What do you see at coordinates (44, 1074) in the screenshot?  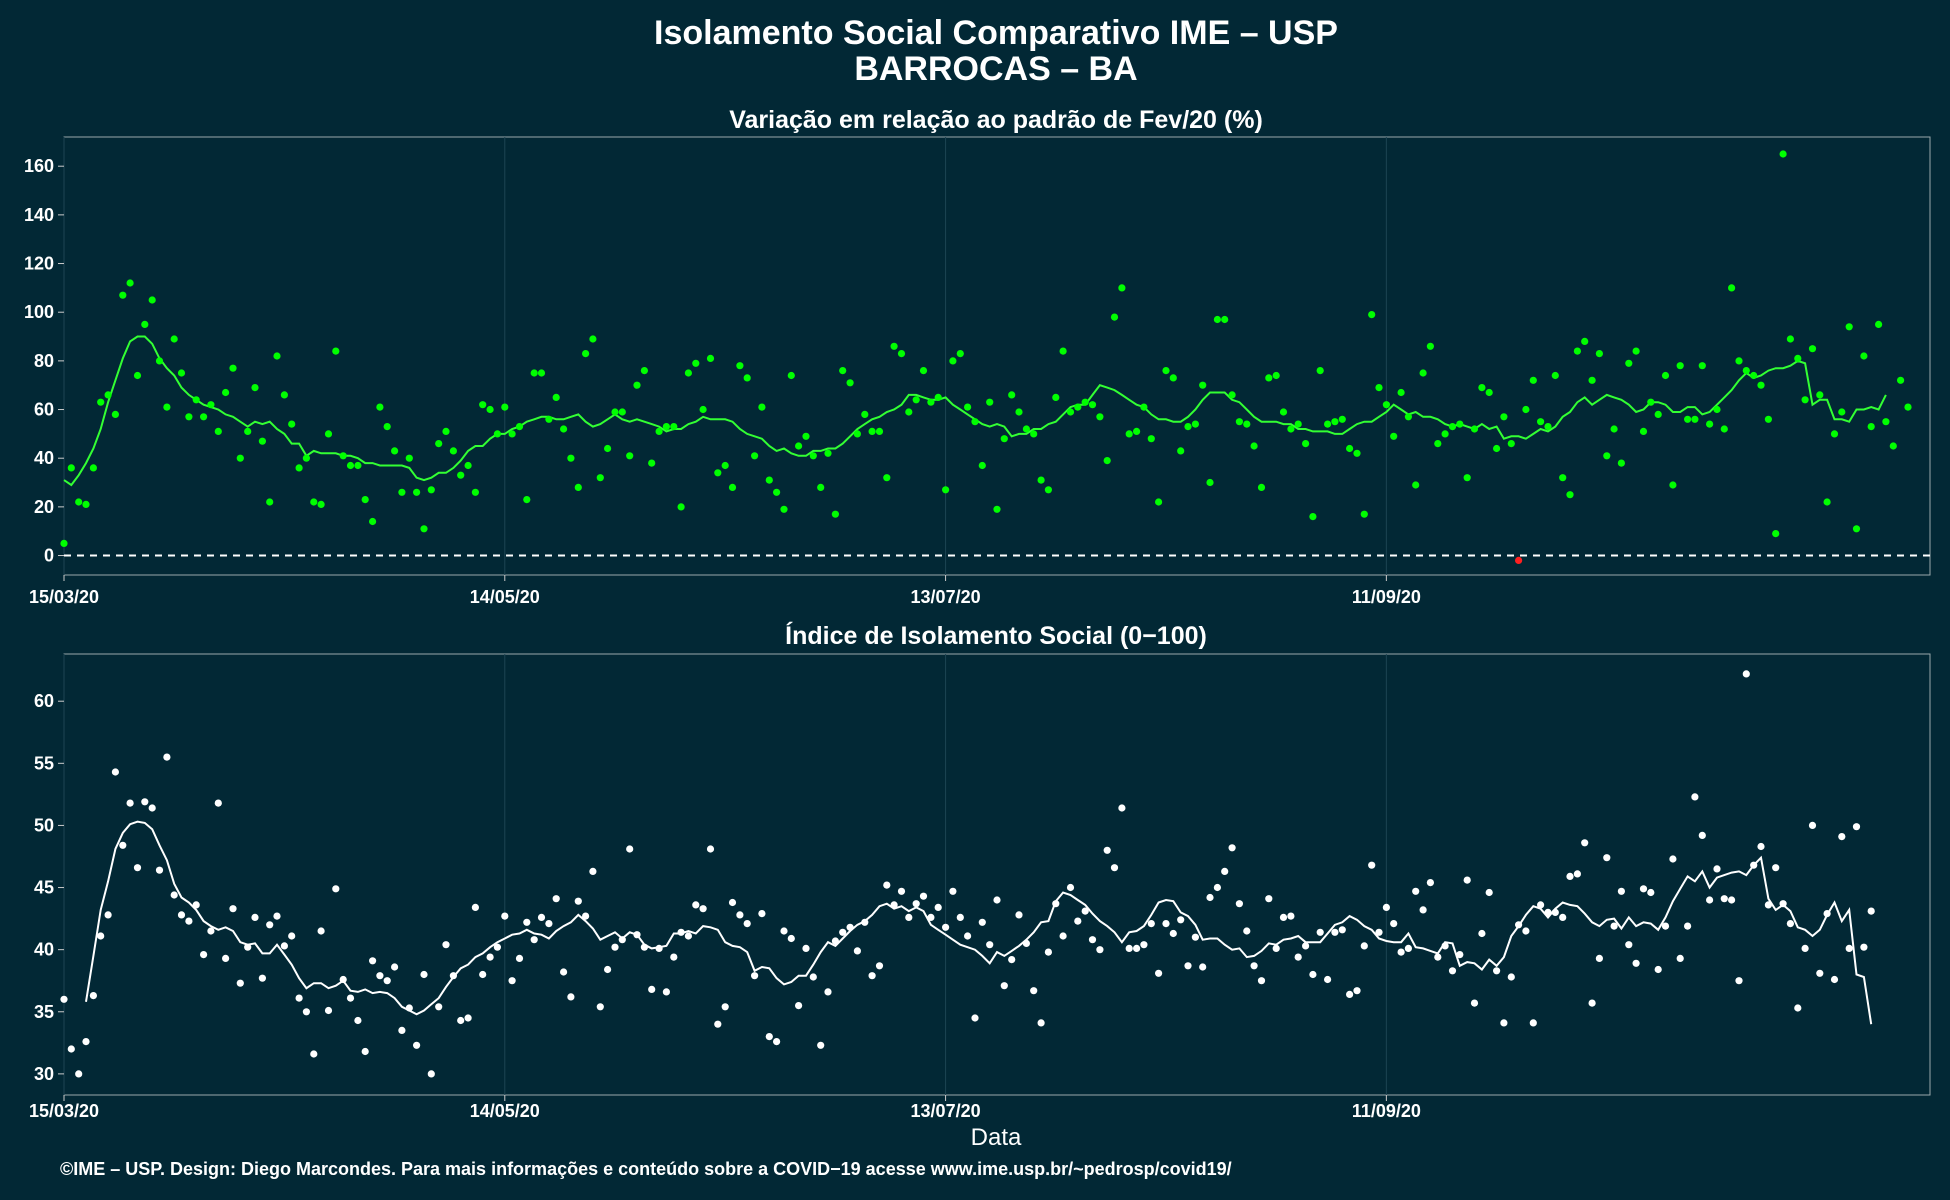 I see `bottom-ytick-label: 30` at bounding box center [44, 1074].